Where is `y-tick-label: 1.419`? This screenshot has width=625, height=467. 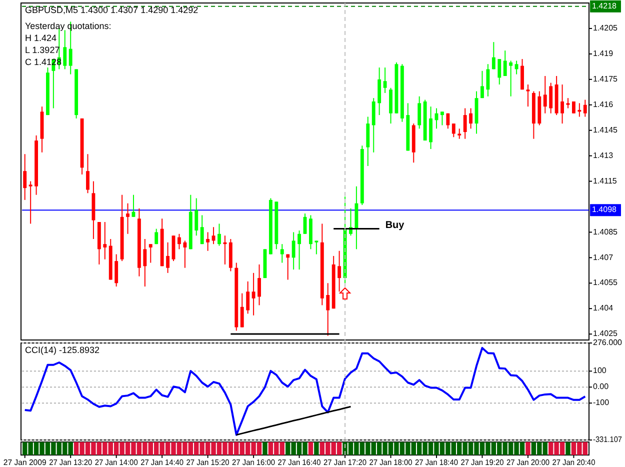
y-tick-label: 1.419 is located at coordinates (603, 53).